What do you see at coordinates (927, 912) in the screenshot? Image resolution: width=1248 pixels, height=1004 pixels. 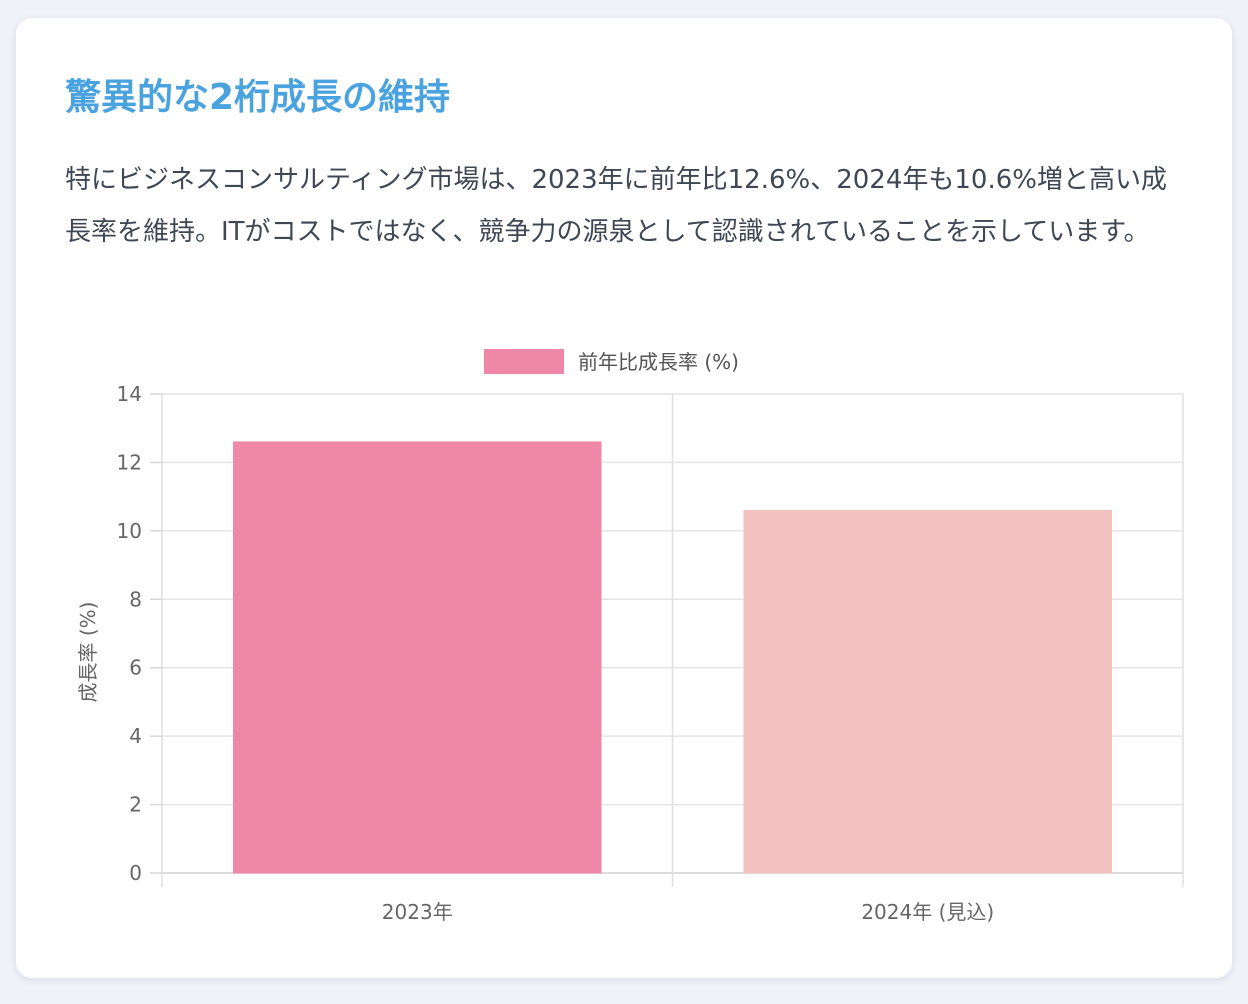 I see `x-tick-label: 2024年 (見込)` at bounding box center [927, 912].